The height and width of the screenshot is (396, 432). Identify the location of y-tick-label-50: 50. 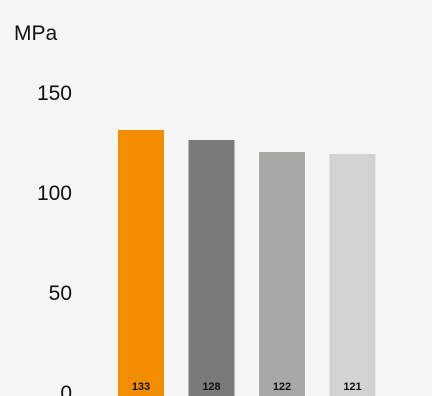
(60, 293).